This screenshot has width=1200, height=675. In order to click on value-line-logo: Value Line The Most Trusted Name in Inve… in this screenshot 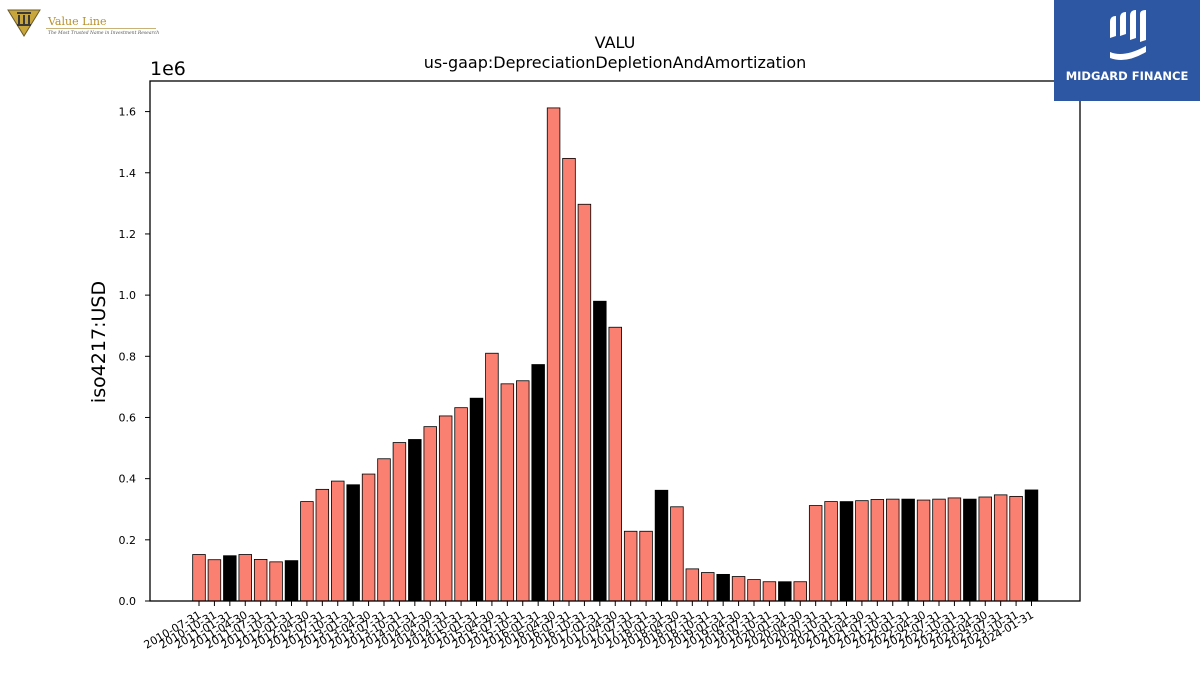, I will do `click(86, 23)`.